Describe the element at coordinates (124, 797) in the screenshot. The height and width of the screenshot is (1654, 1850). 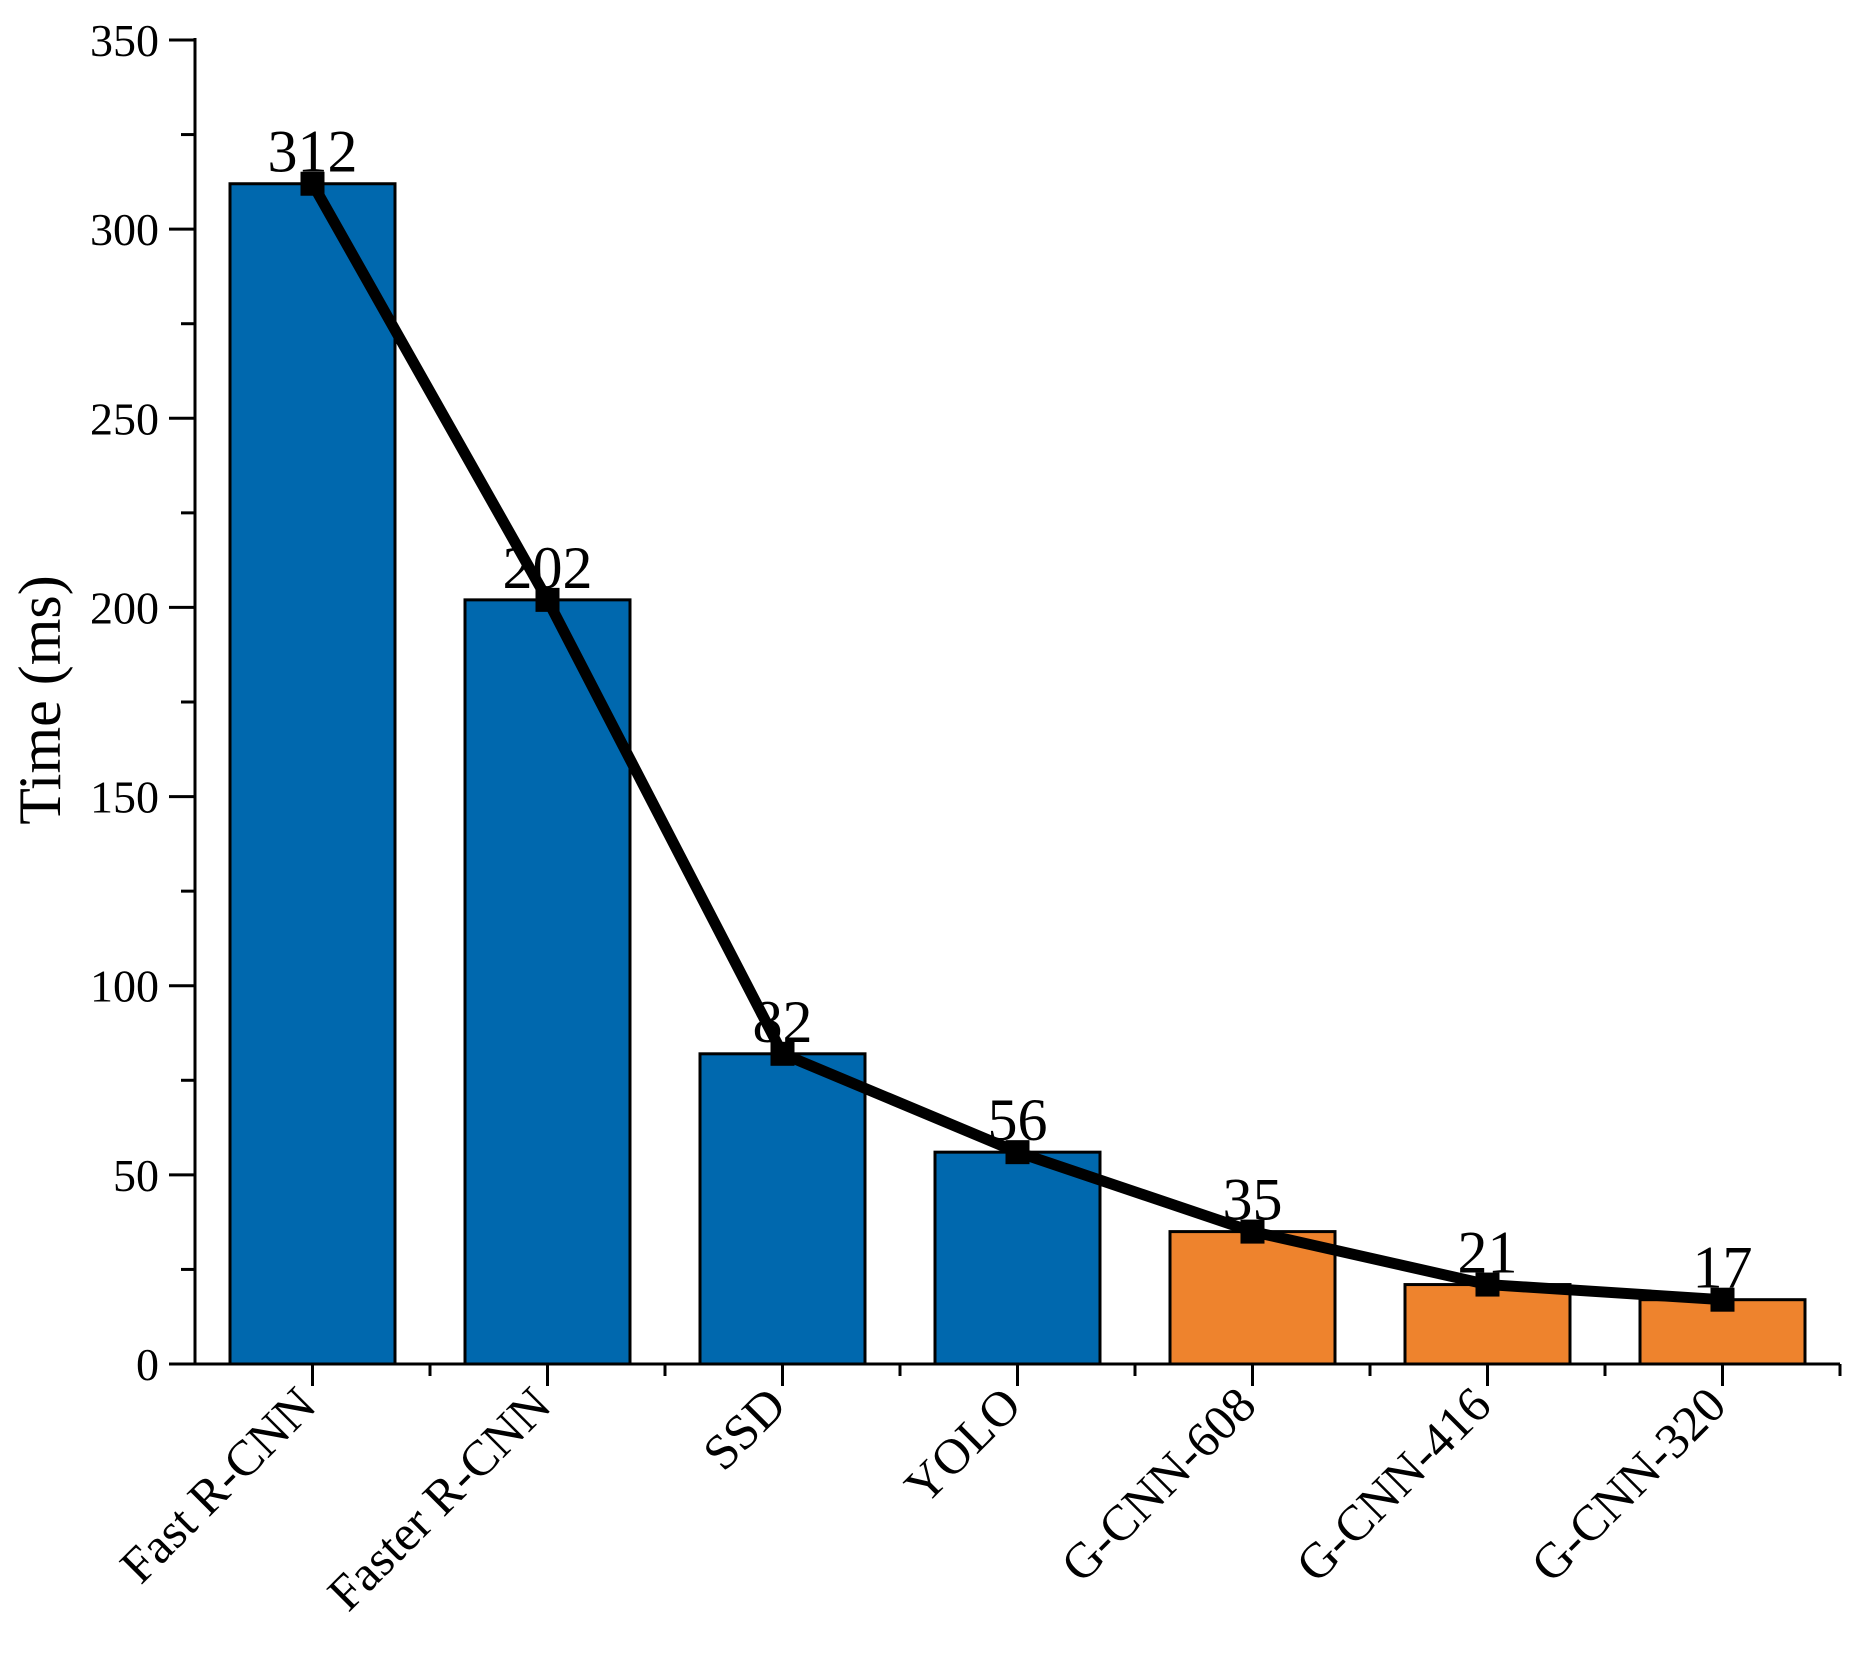
I see `y-tick-label: 150` at that location.